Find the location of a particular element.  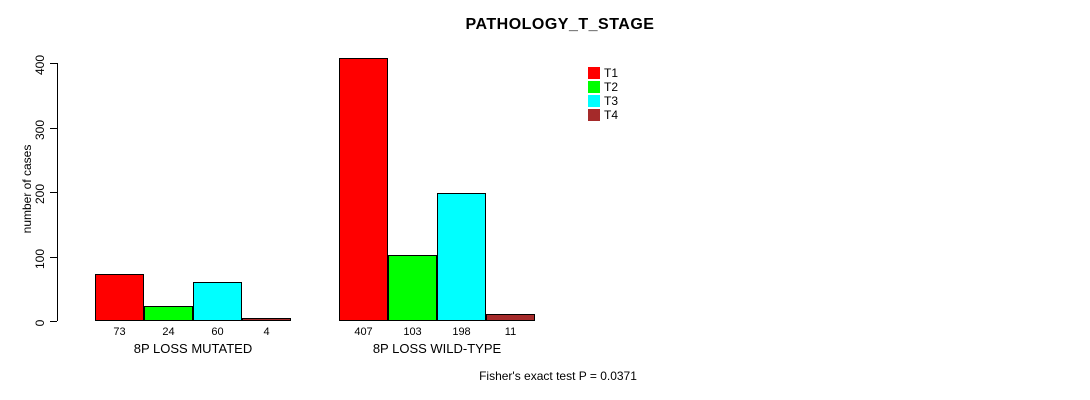

group-label: 8P LOSS WILD-TYPE is located at coordinates (437, 348).